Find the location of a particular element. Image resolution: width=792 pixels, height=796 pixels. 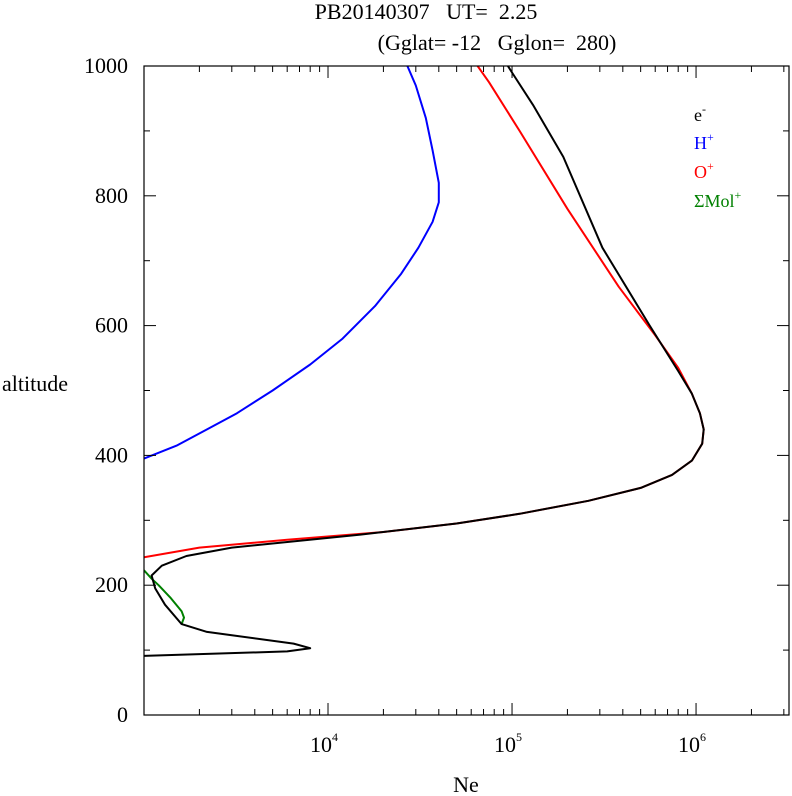

x-axis-label: Ne is located at coordinates (466, 784).